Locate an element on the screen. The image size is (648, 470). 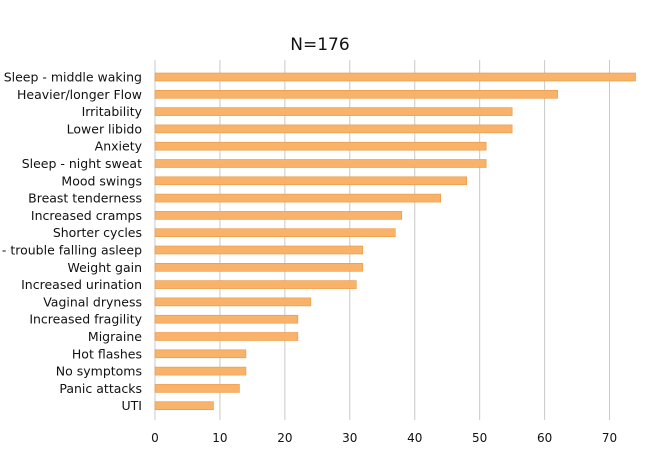
x-tick-label: 50 is located at coordinates (479, 438).